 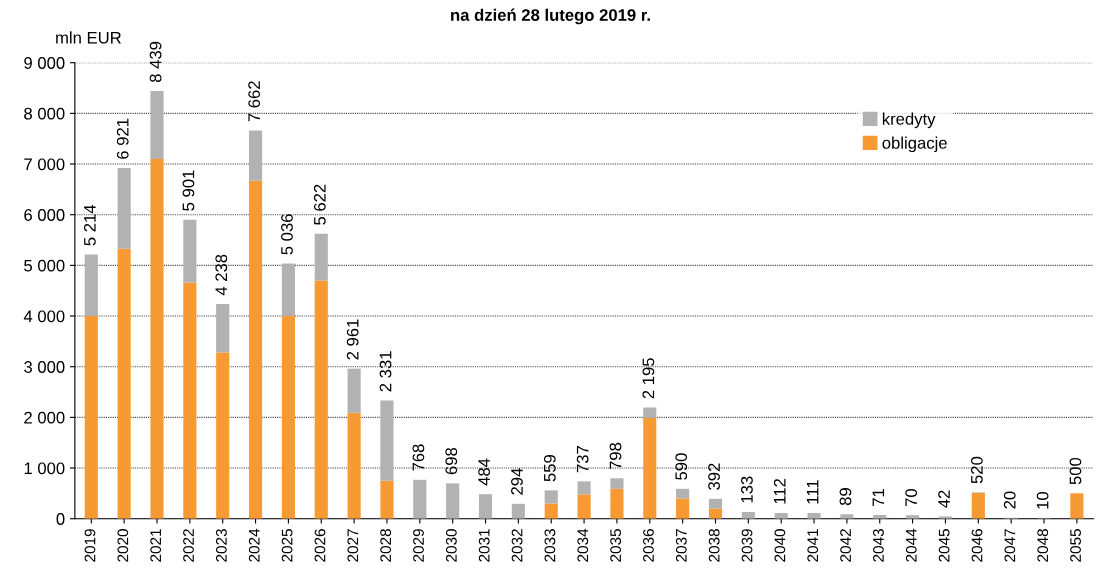 What do you see at coordinates (911, 545) in the screenshot?
I see `x-tick-label: 2044` at bounding box center [911, 545].